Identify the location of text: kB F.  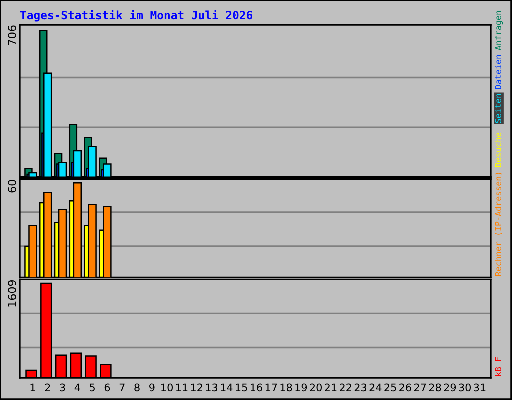
(498, 366).